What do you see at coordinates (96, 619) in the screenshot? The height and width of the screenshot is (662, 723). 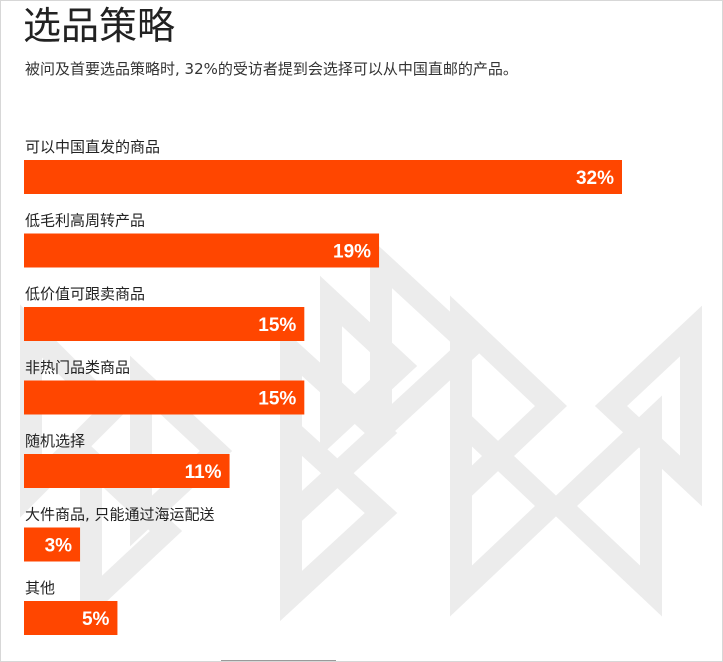 I see `bar-value-label: 5%` at bounding box center [96, 619].